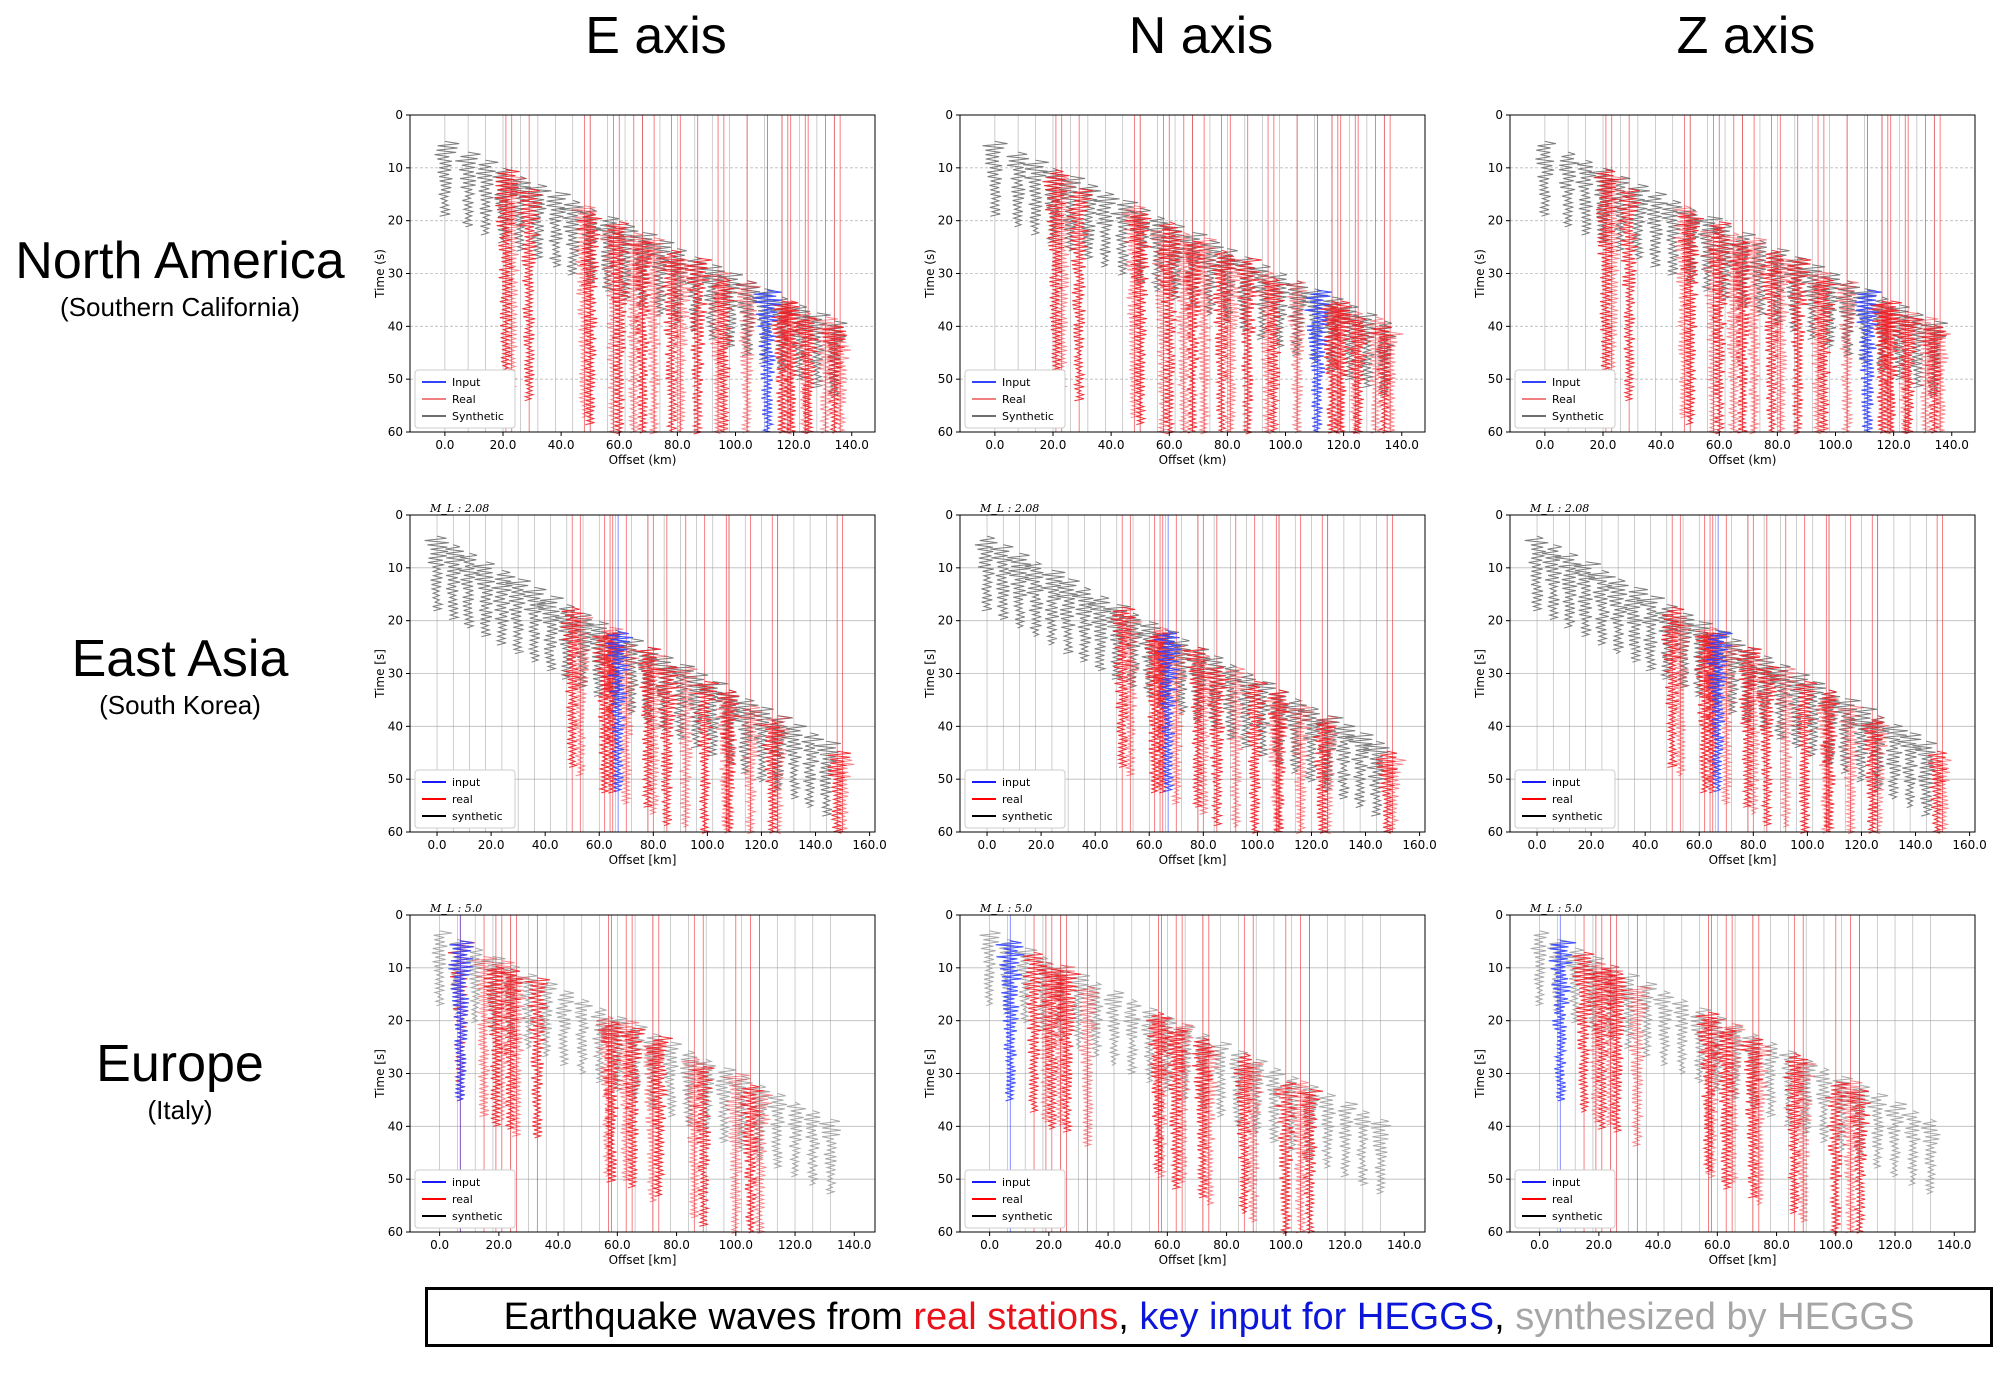 Image resolution: width=2008 pixels, height=1394 pixels. I want to click on x-tick-label: 80.0, so click(1753, 845).